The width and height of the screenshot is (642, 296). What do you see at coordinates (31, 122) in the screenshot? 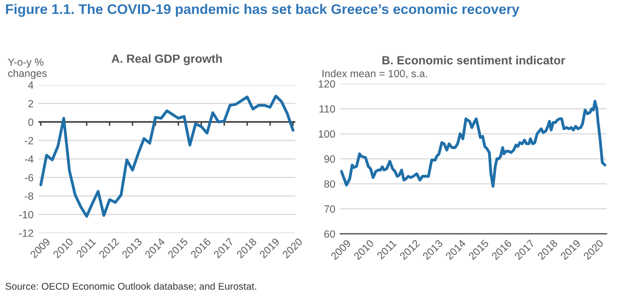
I see `y-tick-label: 0` at bounding box center [31, 122].